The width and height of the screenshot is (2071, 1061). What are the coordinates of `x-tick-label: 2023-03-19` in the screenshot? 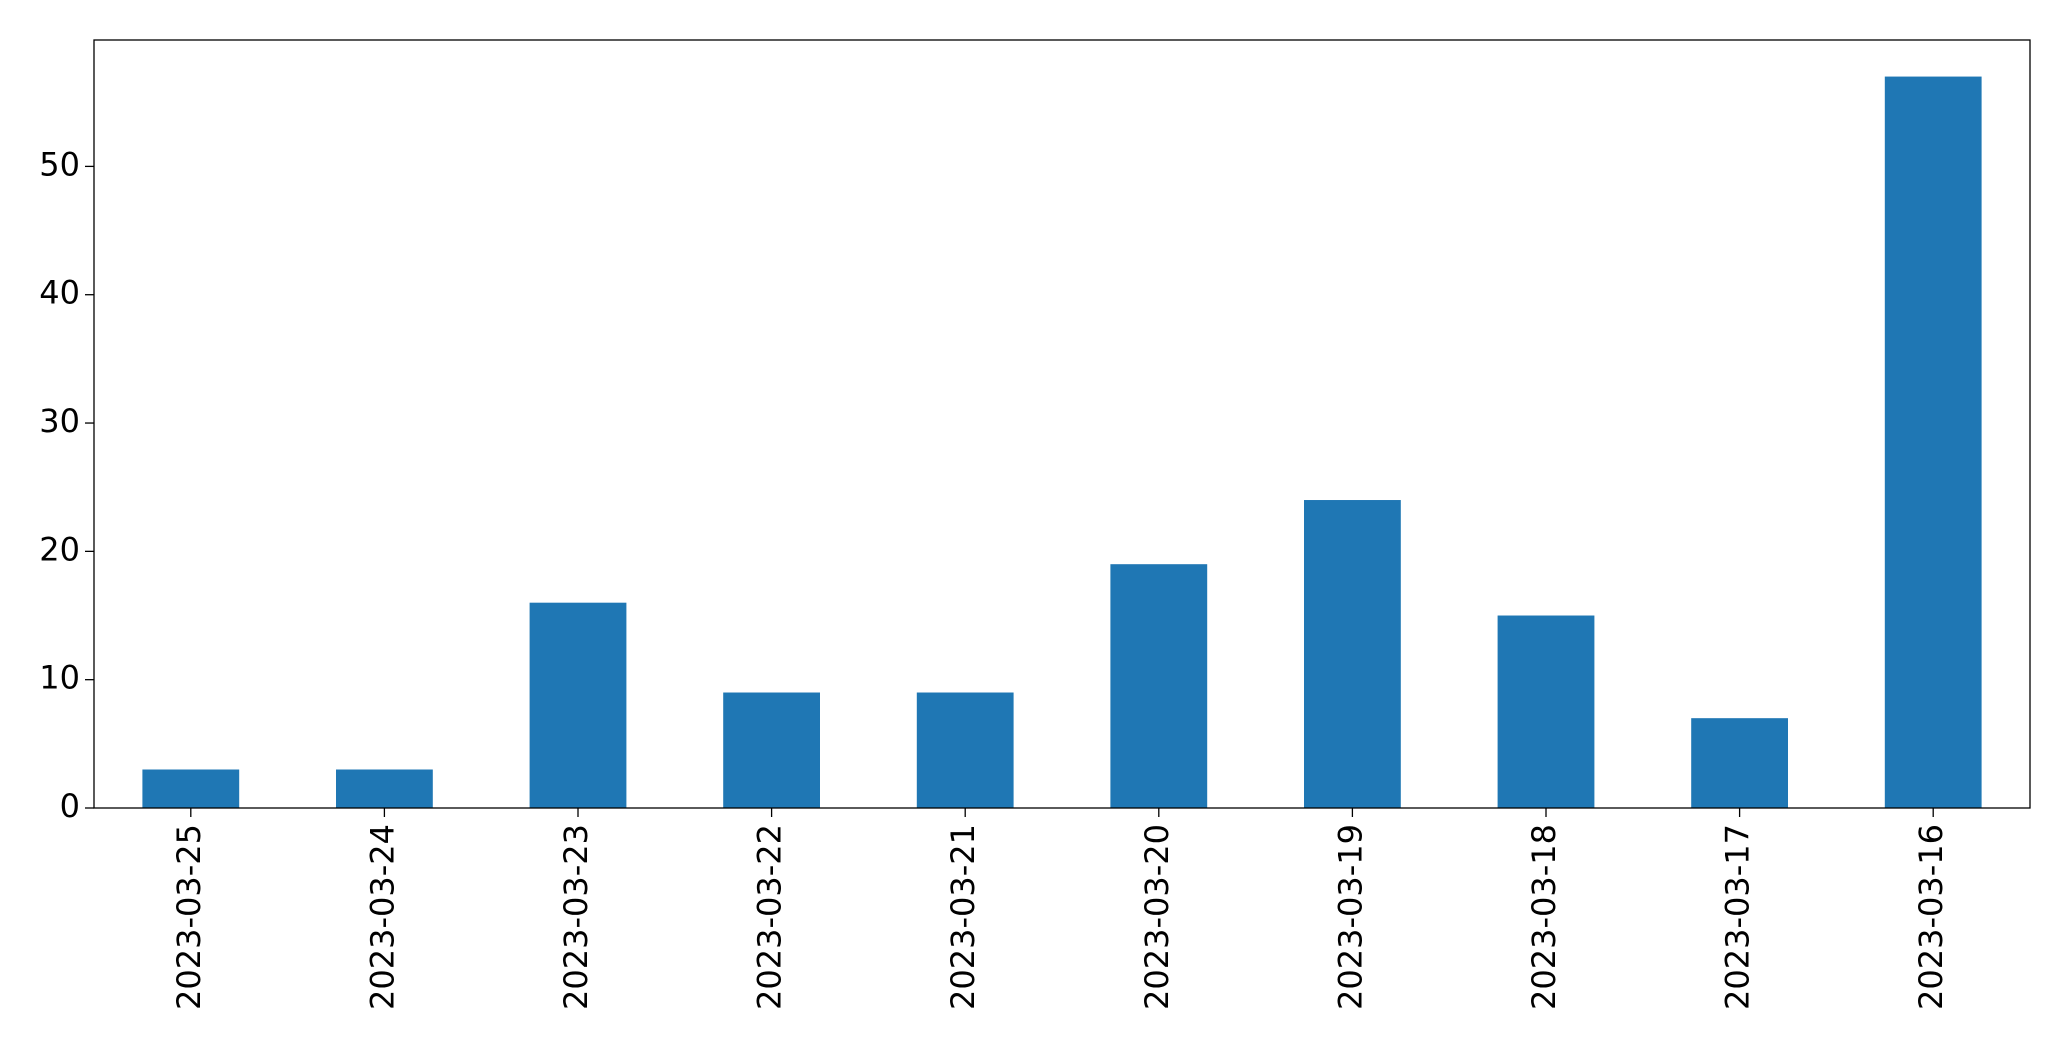 It's located at (1350, 917).